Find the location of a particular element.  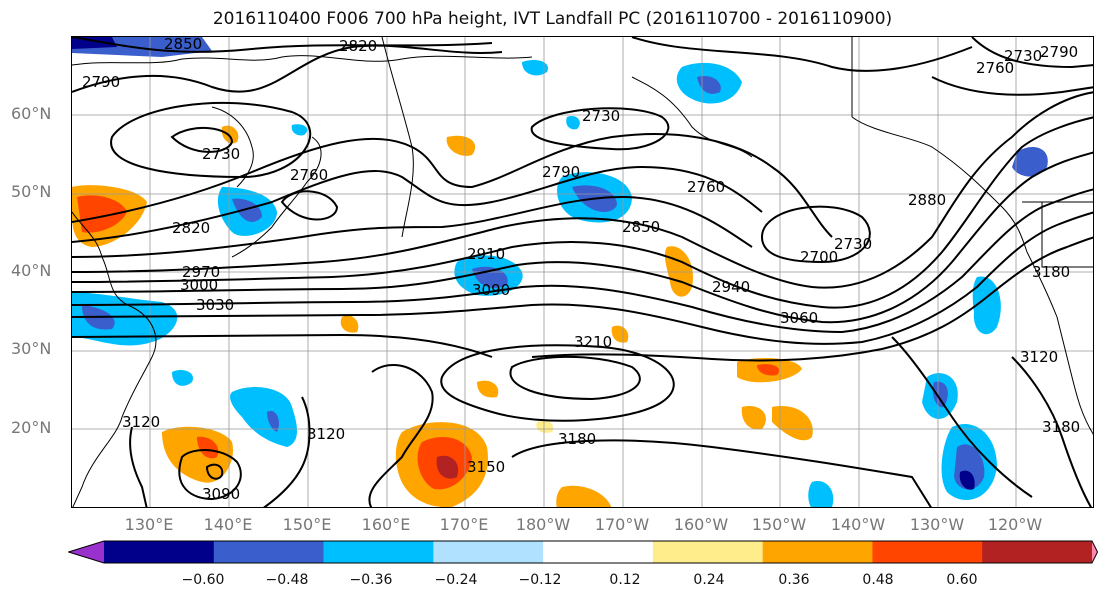

colorbar-tick-label: 0.48 is located at coordinates (878, 580).